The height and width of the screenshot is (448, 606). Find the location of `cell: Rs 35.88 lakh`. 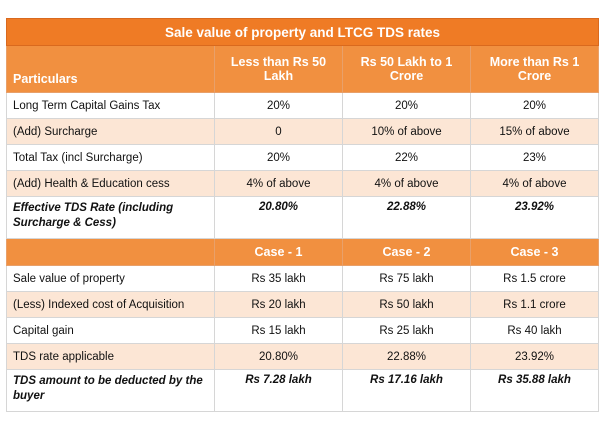

cell: Rs 35.88 lakh is located at coordinates (534, 390).